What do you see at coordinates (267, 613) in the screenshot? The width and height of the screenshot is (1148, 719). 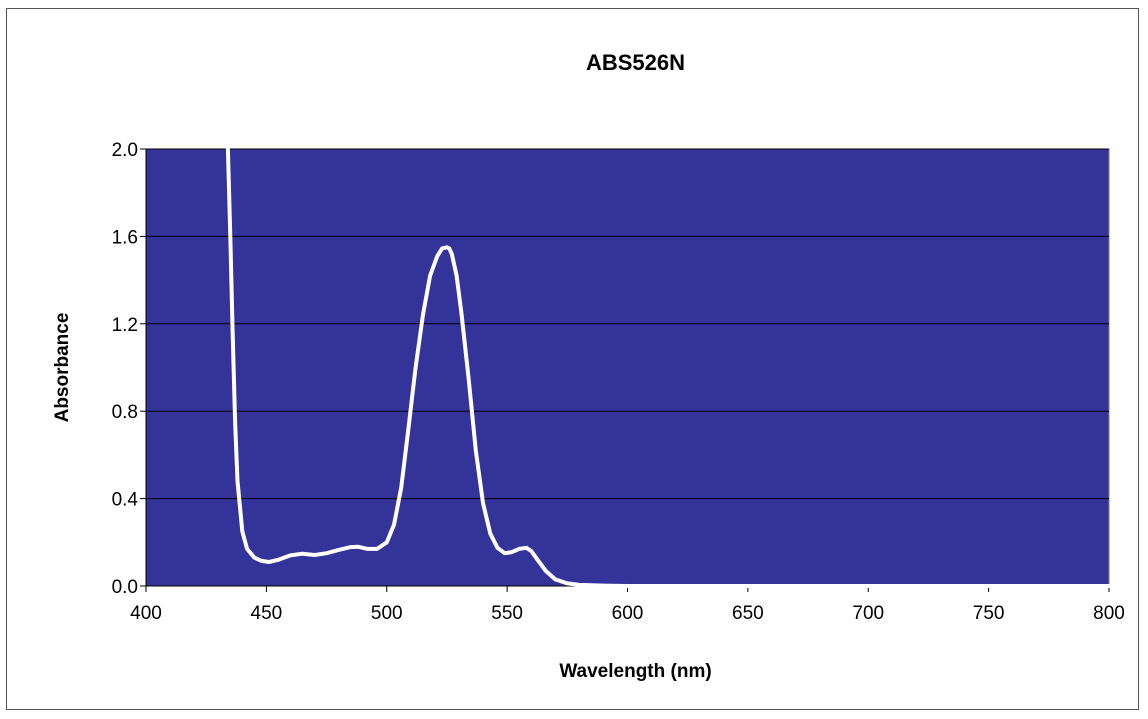 I see `x-tick-label: 450` at bounding box center [267, 613].